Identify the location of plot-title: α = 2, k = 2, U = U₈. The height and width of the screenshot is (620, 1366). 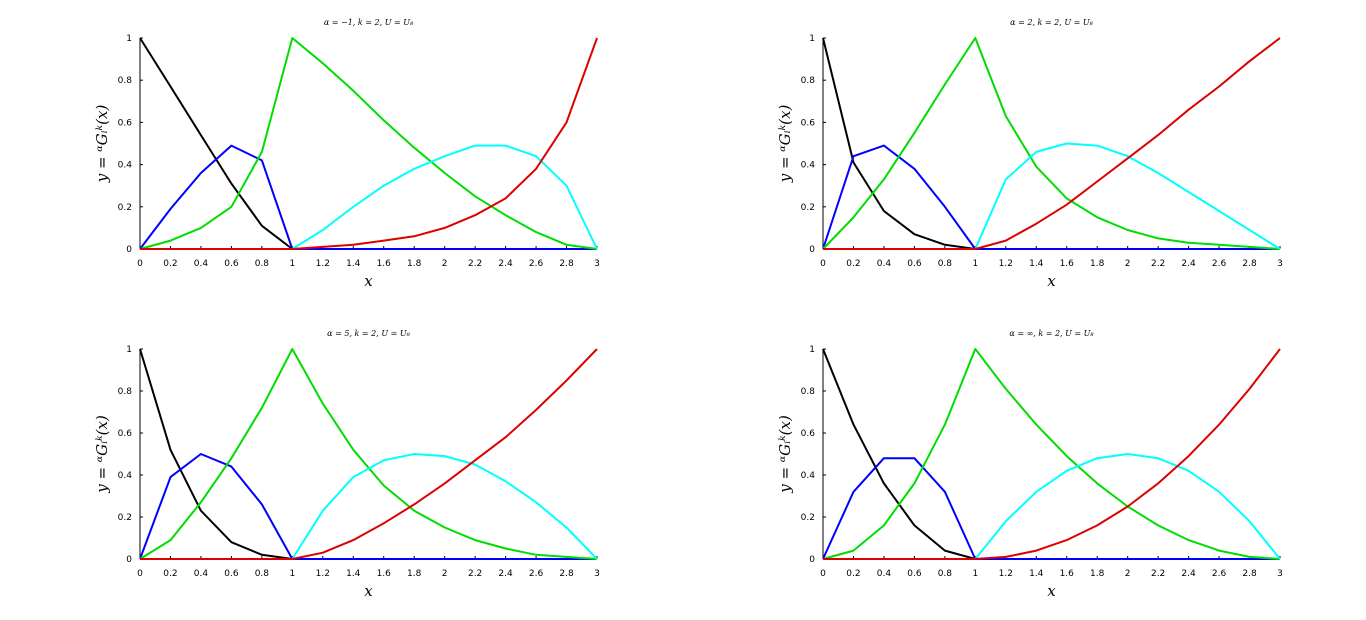
(1051, 22).